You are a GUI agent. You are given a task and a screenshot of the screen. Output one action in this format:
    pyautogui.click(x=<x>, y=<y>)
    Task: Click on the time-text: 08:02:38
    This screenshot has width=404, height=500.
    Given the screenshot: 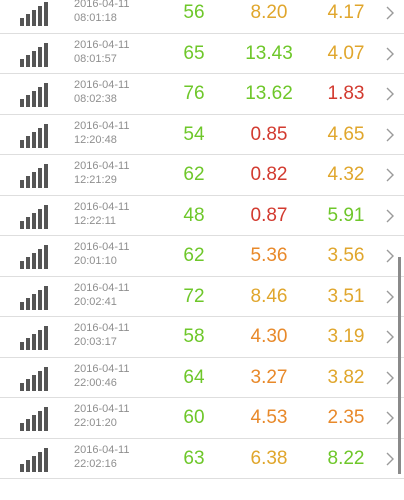 What is the action you would take?
    pyautogui.click(x=95, y=99)
    